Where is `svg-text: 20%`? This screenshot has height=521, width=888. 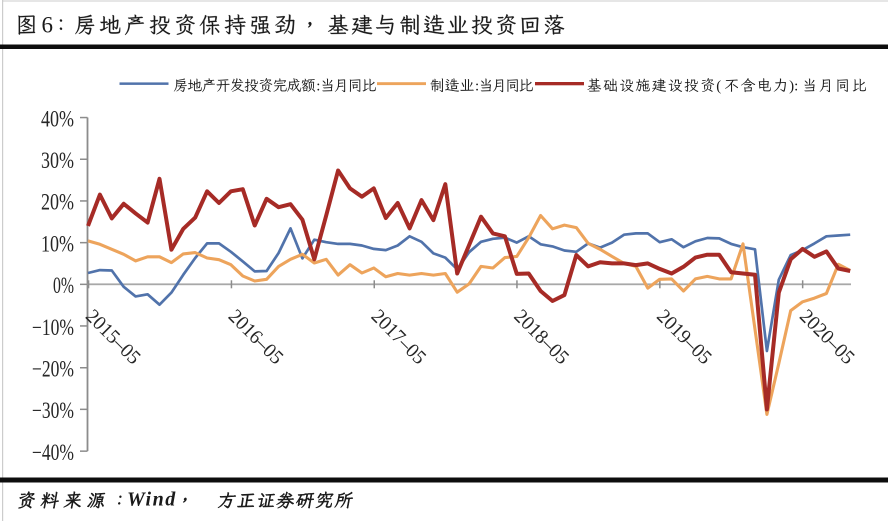
svg-text: 20% is located at coordinates (57, 202).